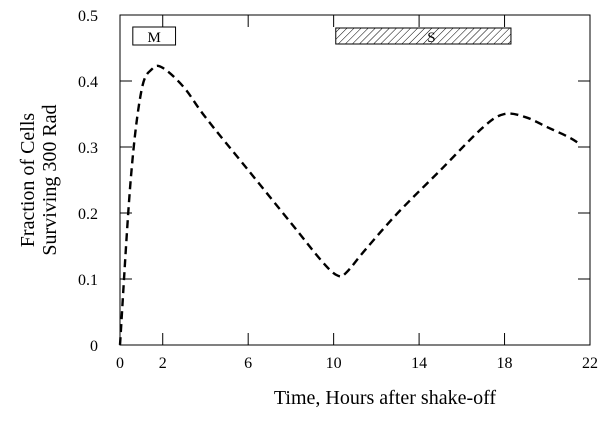  I want to click on x-tick-label: 14, so click(419, 363).